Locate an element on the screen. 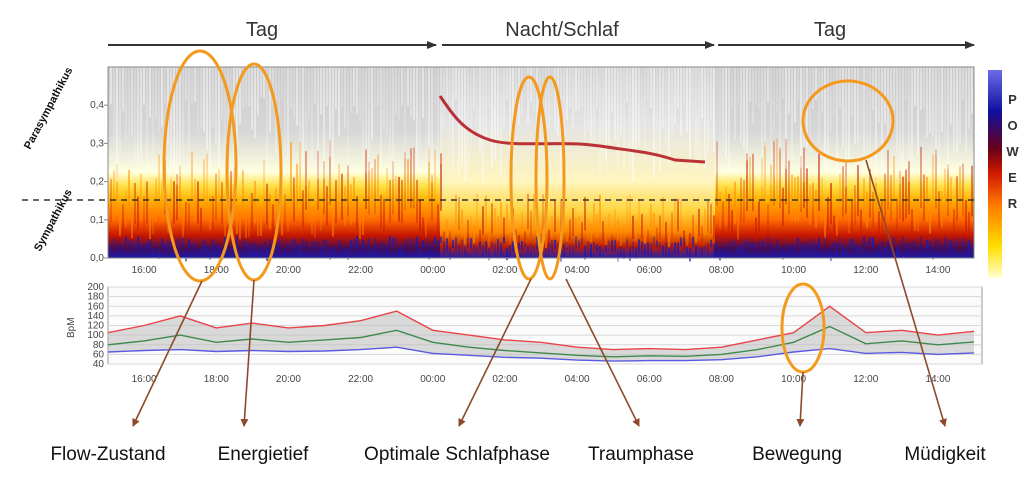 Image resolution: width=1024 pixels, height=481 pixels. annotation-flow-zustand: Flow-Zustand is located at coordinates (107, 454).